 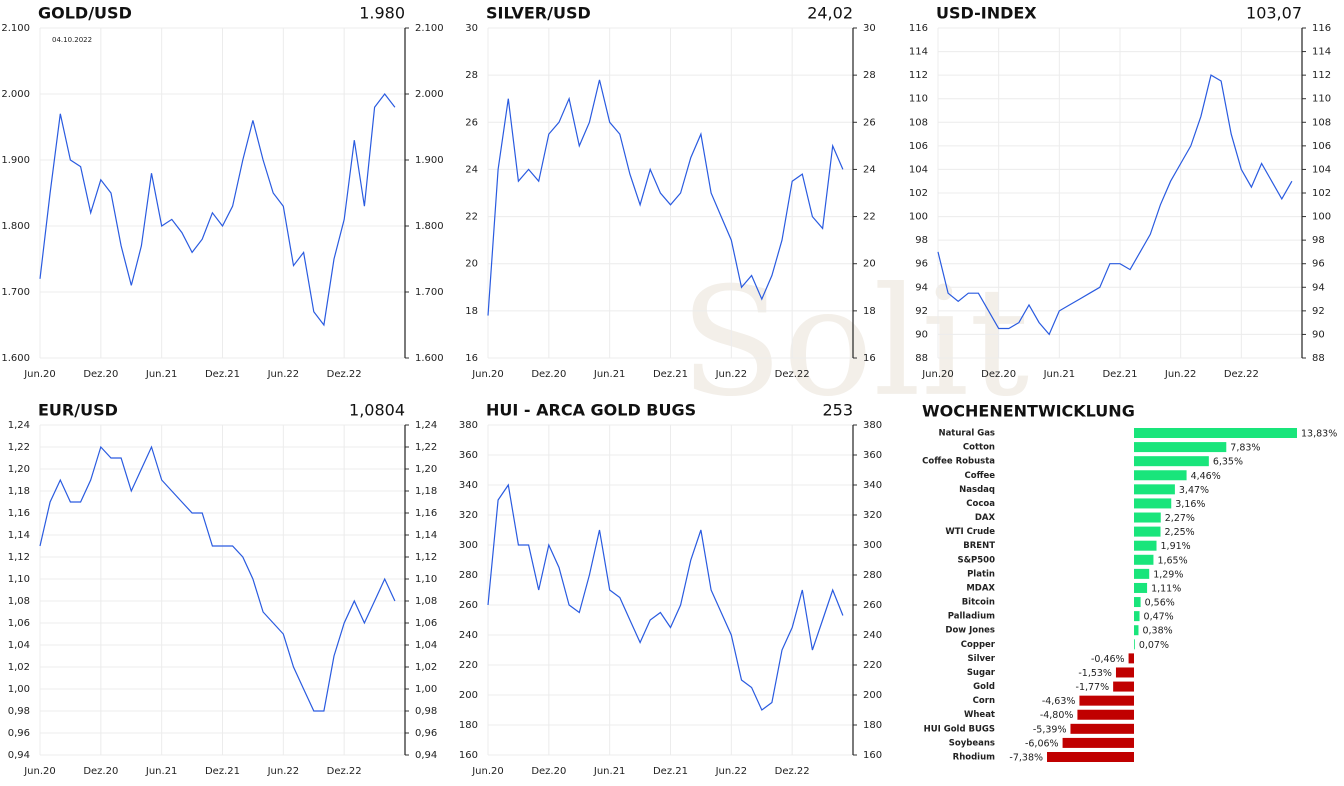 I want to click on y-tick-label: 108, so click(x=918, y=122).